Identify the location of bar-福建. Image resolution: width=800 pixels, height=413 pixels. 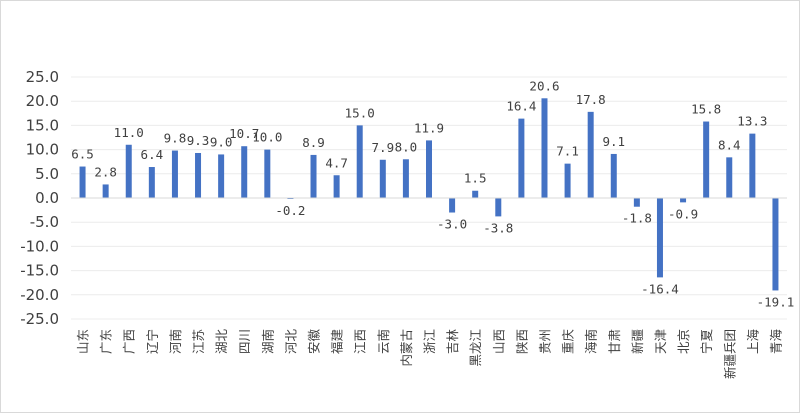
(336, 186).